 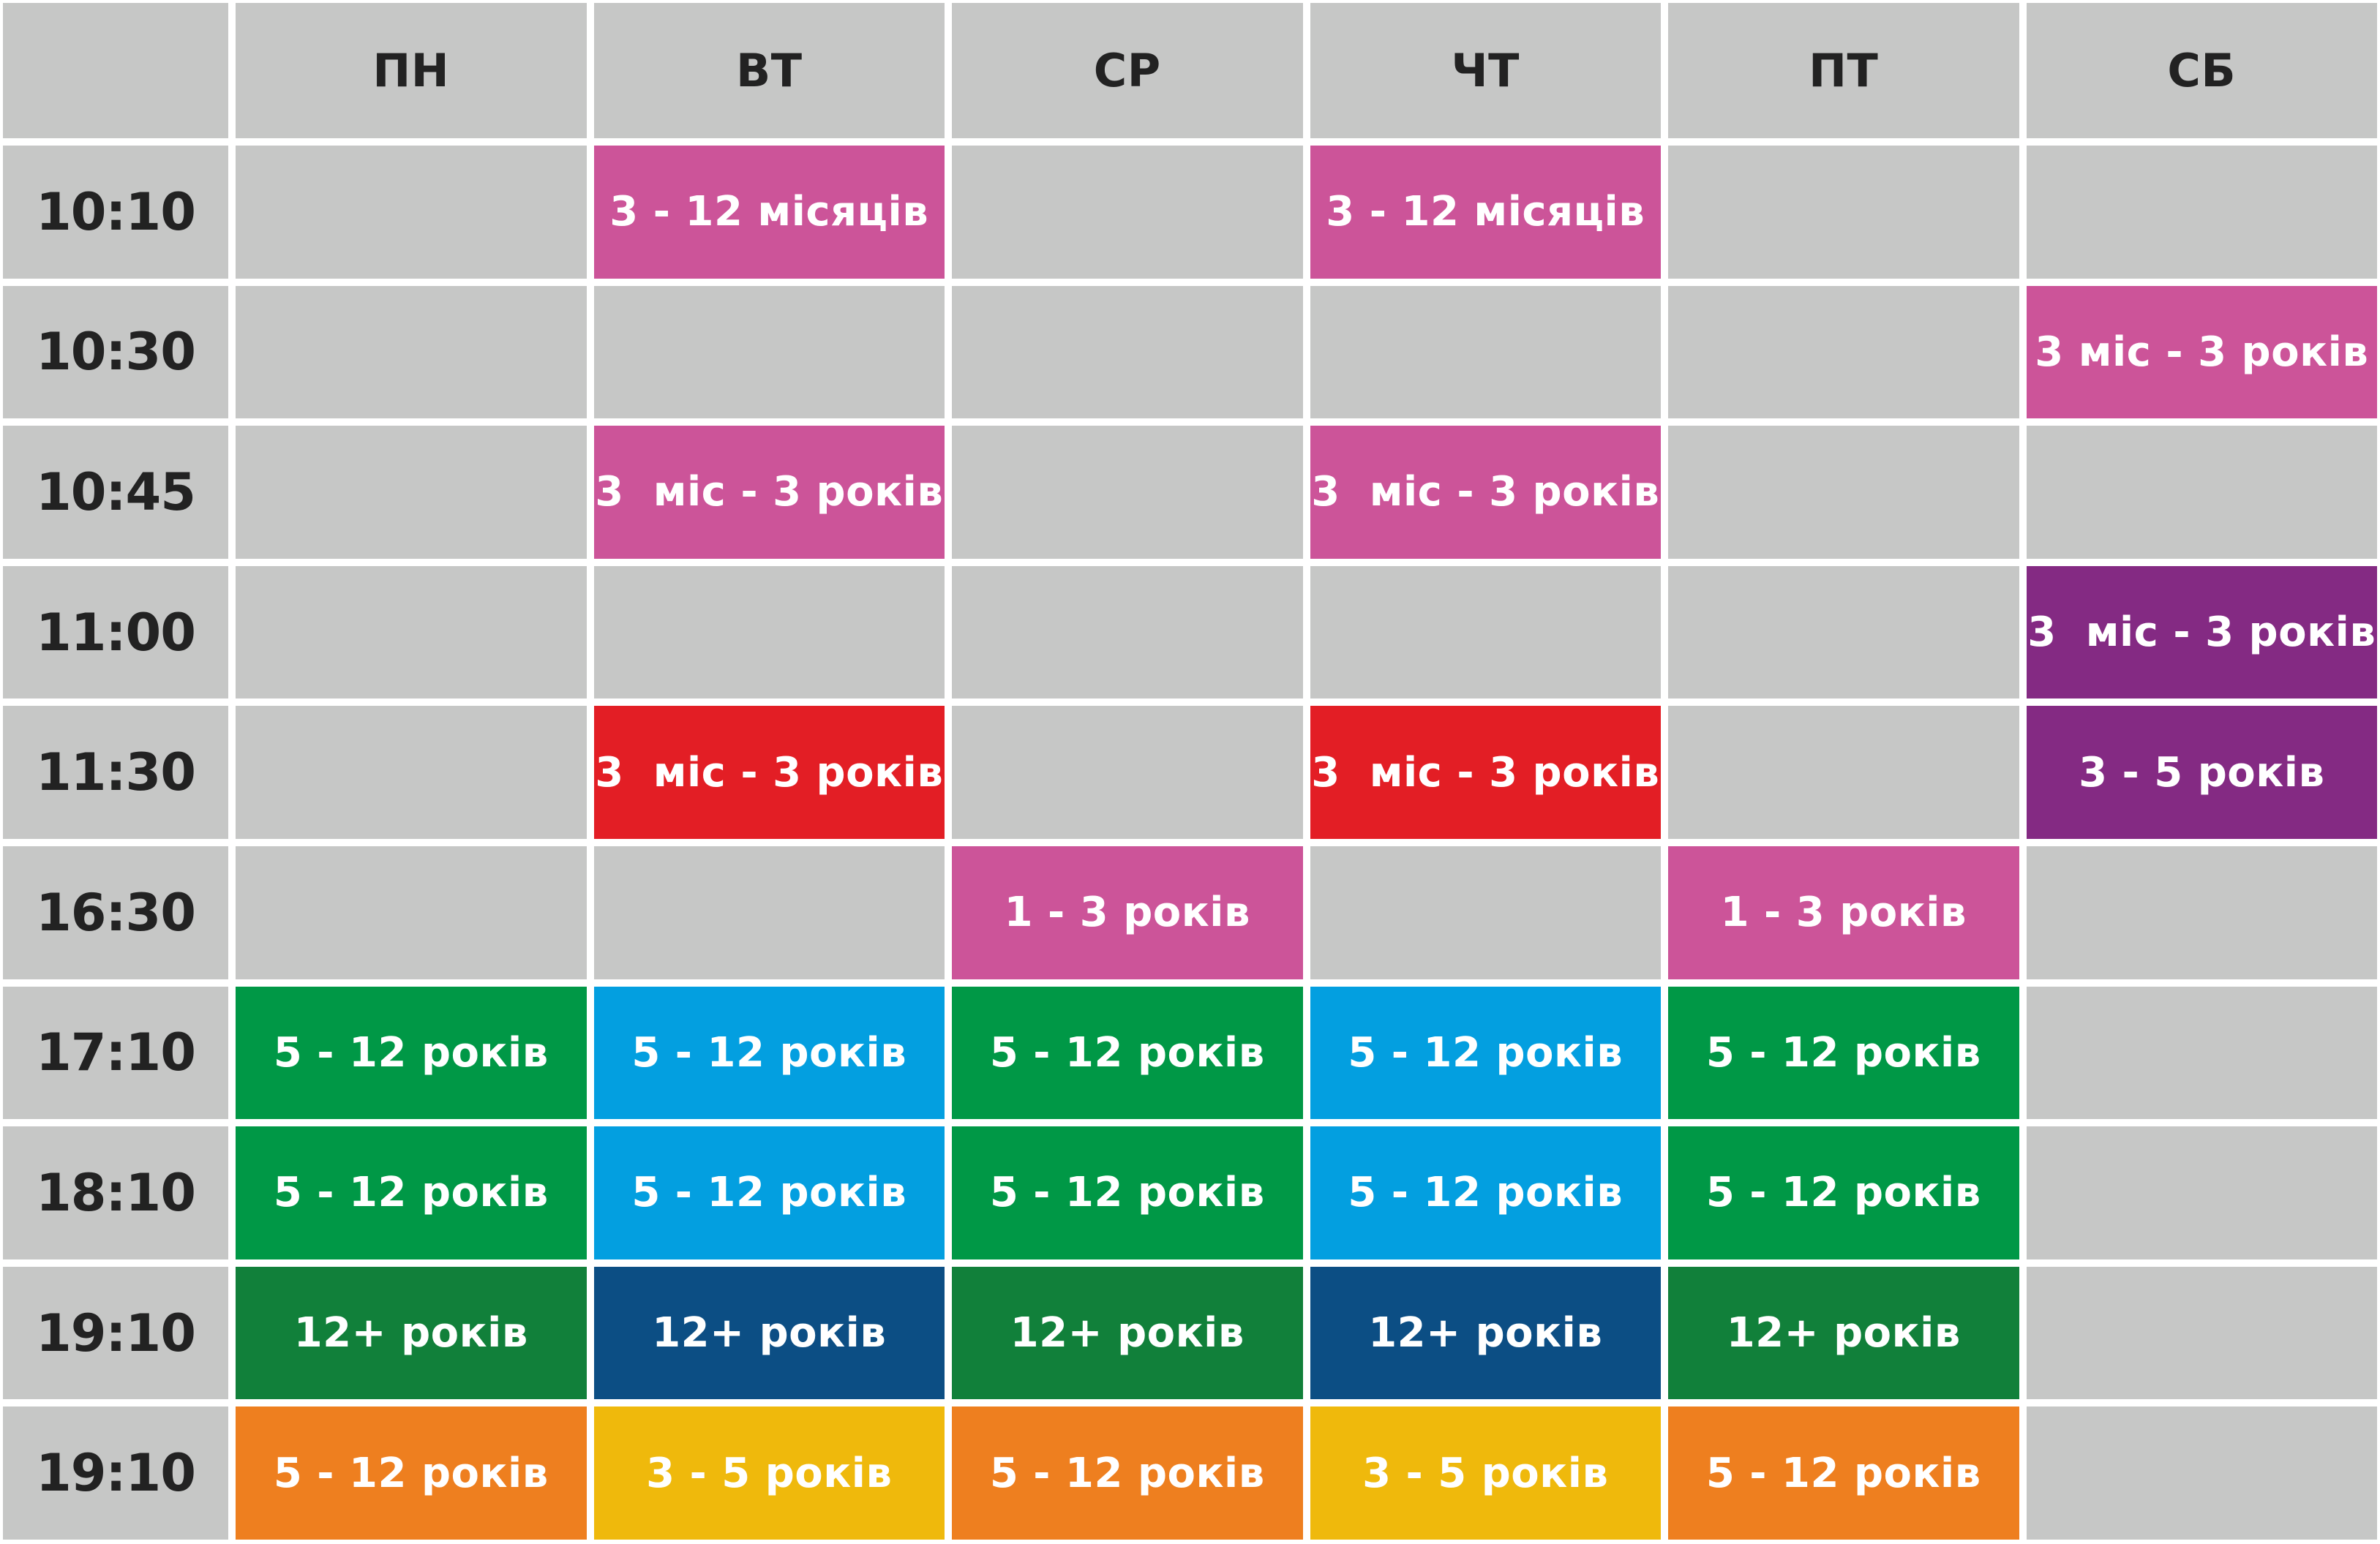 What do you see at coordinates (115, 212) in the screenshot?
I see `time-label: 10:10` at bounding box center [115, 212].